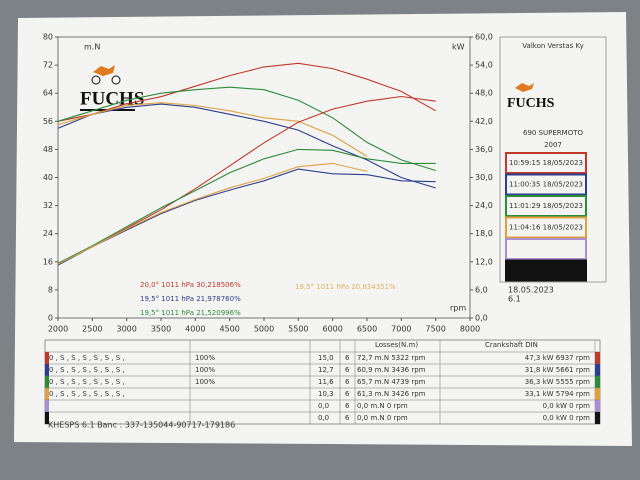  Describe the element at coordinates (484, 65) in the screenshot. I see `y2-tick-label: 54,0` at that location.